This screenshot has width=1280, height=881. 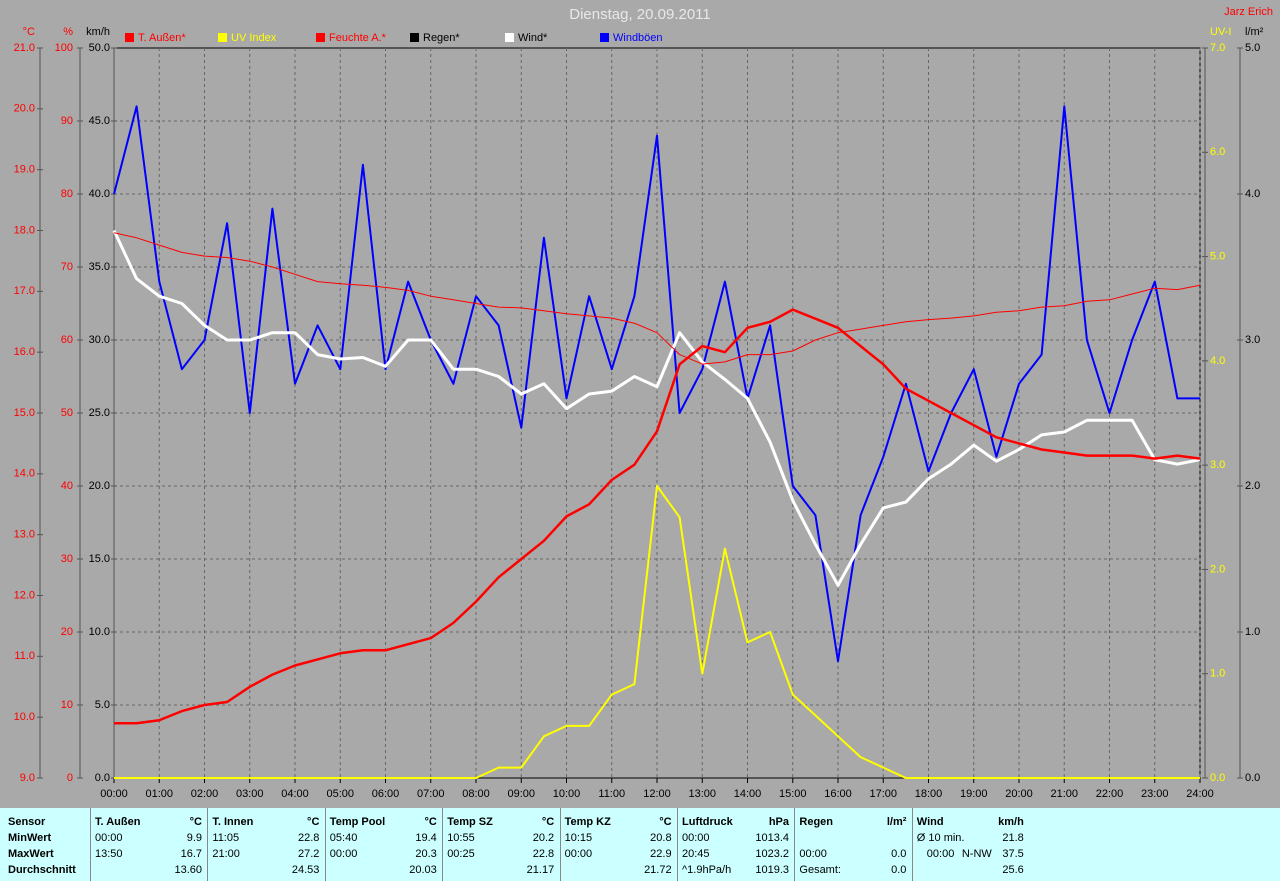 I want to click on y-tick-label: 40, so click(x=67, y=486).